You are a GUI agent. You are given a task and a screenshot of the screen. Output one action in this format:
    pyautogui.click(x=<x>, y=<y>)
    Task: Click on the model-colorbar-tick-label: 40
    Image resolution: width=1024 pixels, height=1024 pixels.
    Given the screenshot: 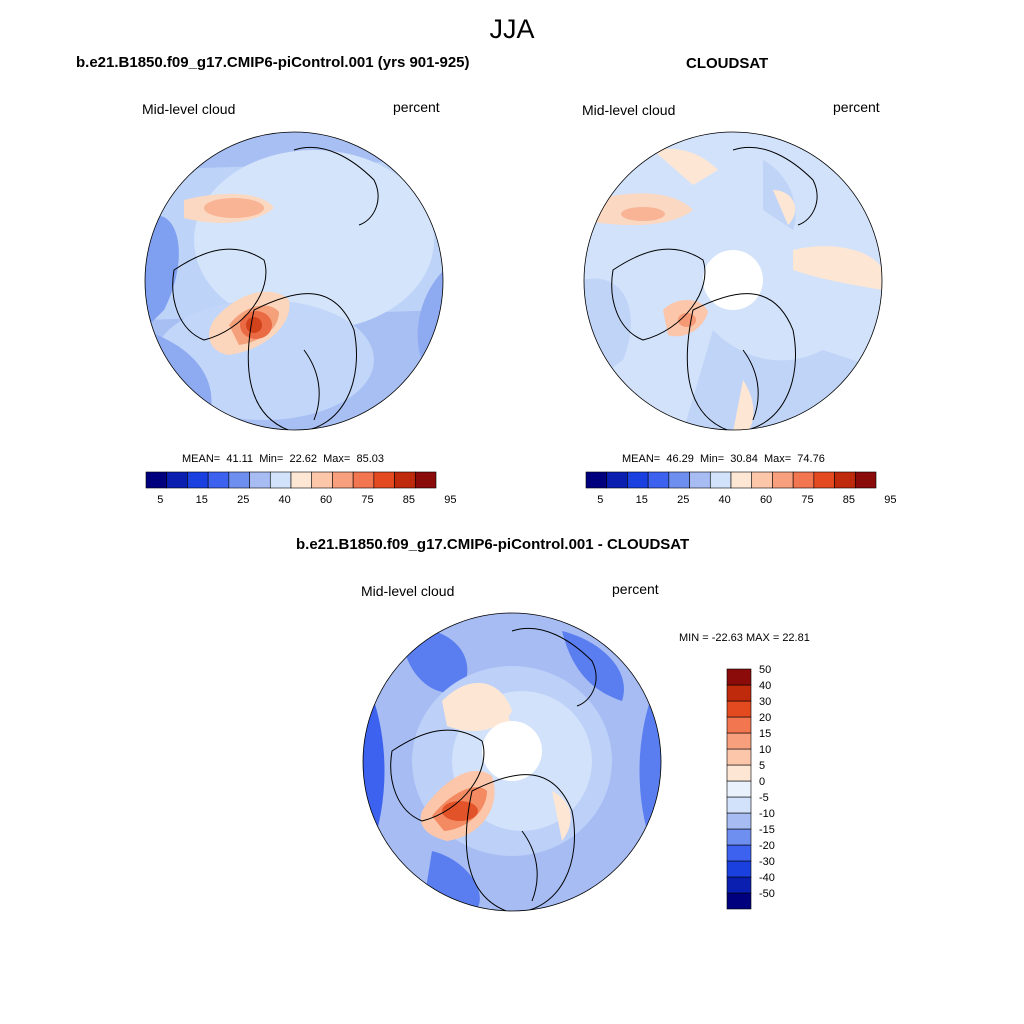 What is the action you would take?
    pyautogui.click(x=285, y=500)
    